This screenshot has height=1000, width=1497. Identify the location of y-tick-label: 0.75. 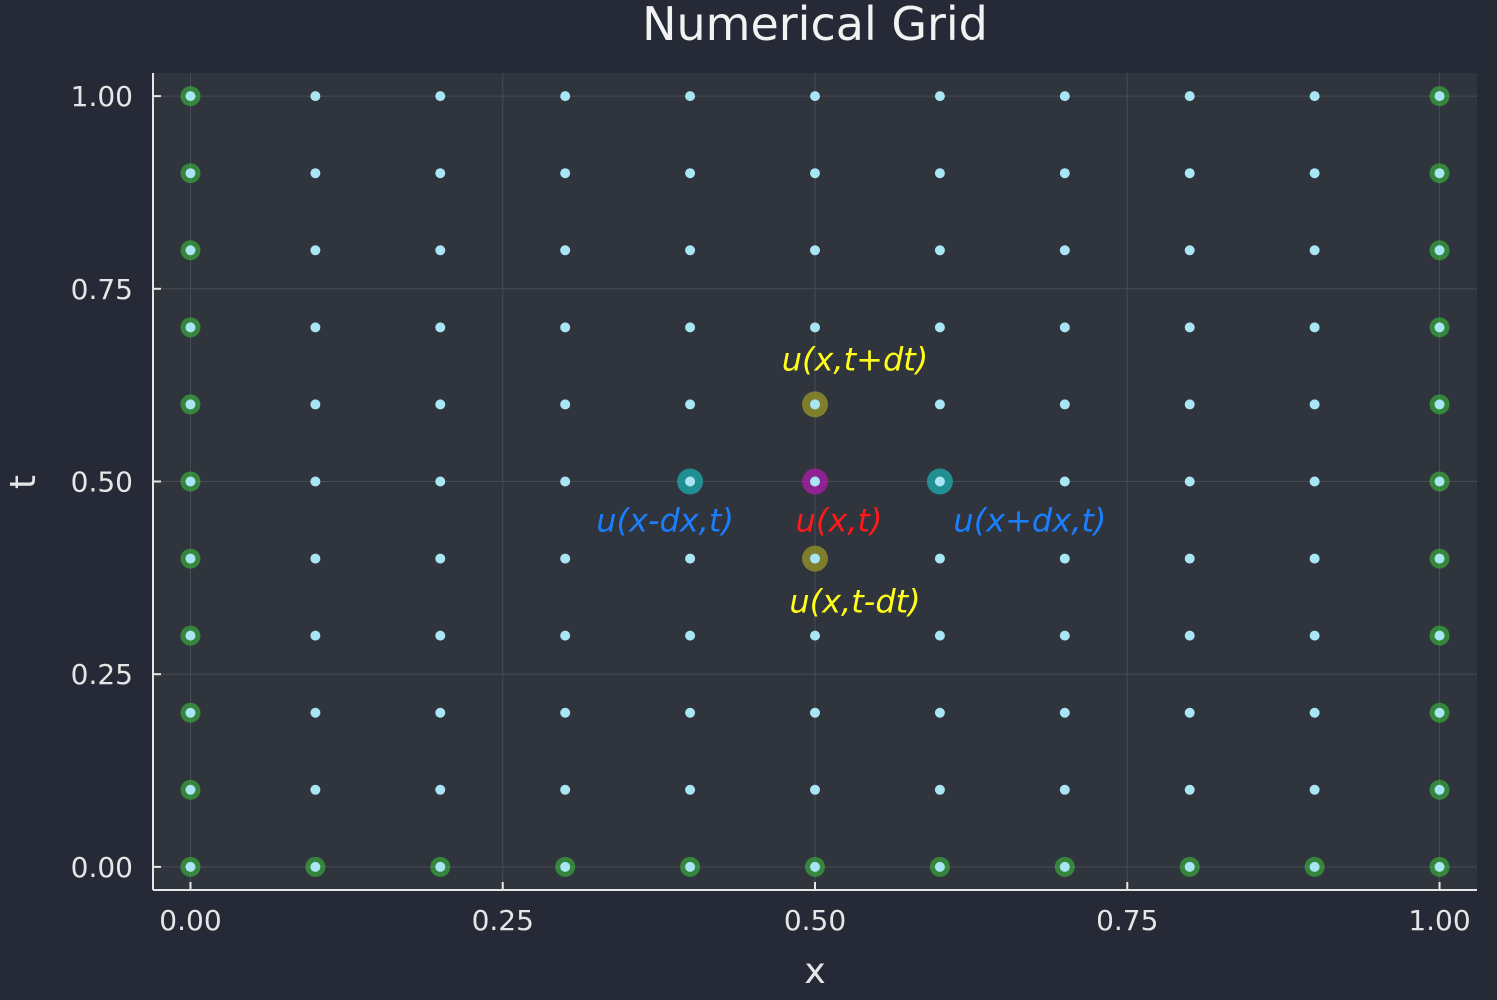
(102, 289).